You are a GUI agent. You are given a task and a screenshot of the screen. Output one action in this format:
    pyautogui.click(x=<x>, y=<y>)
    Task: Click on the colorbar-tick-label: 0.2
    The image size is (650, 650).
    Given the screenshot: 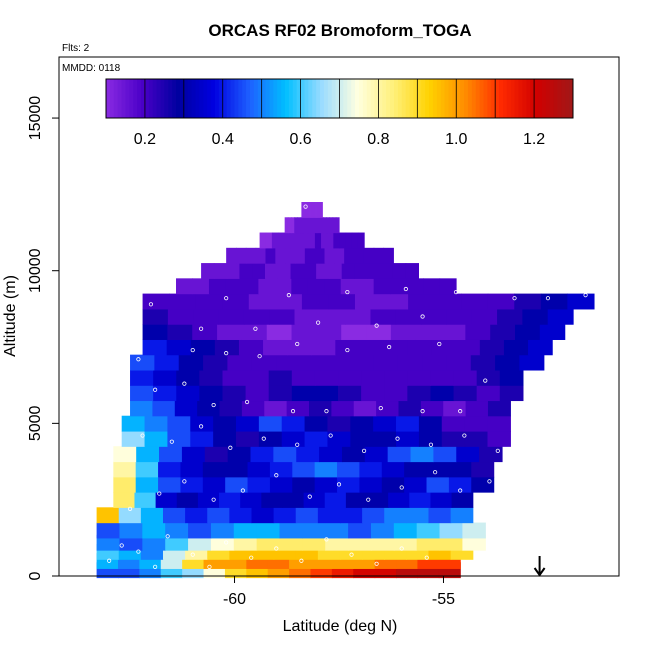 What is the action you would take?
    pyautogui.click(x=145, y=139)
    